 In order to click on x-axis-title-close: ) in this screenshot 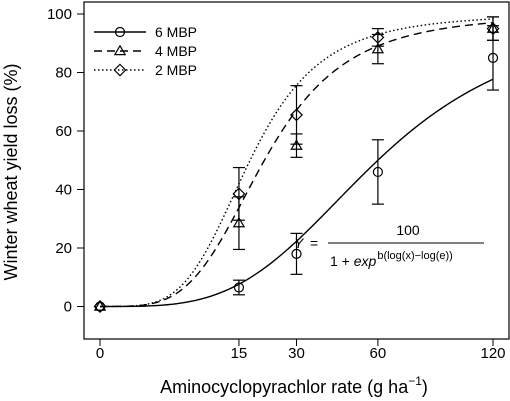, I will do `click(425, 387)`.